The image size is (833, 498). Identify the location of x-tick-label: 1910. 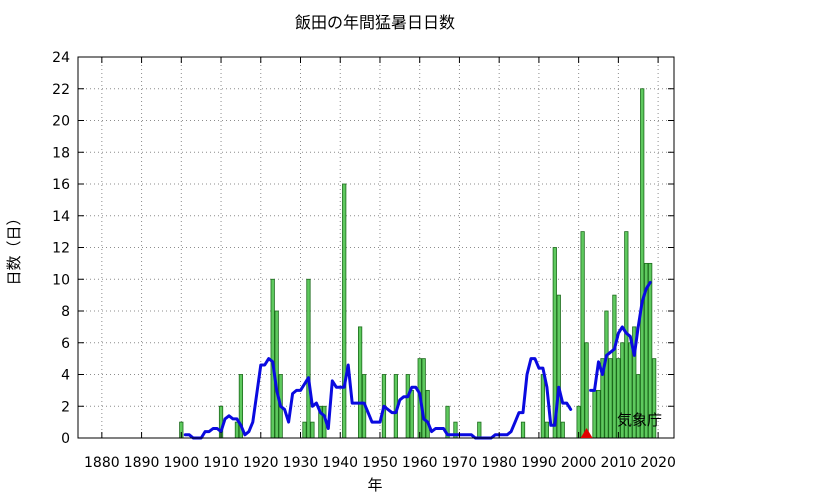
(221, 463).